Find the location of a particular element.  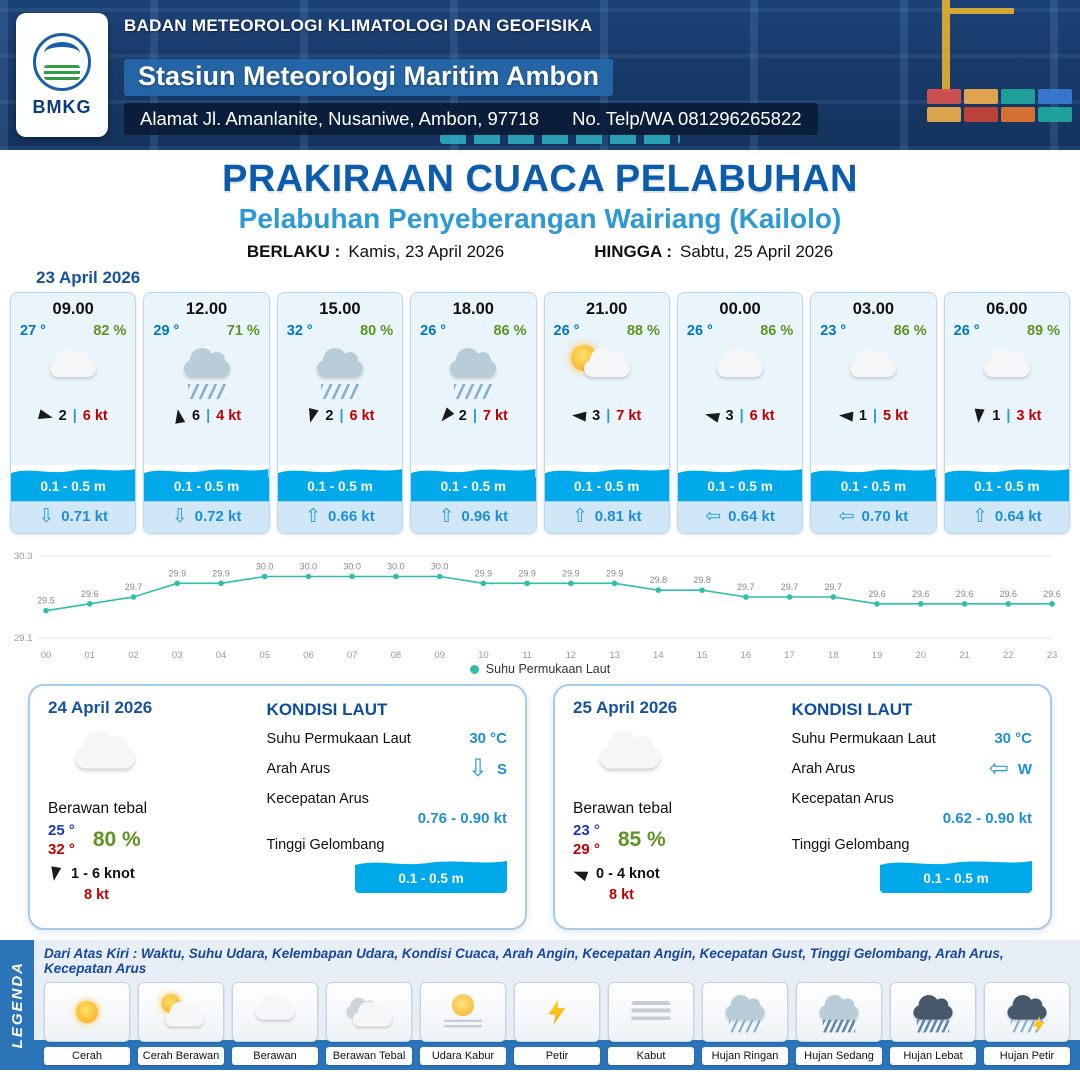

hourly-time: 21.00 is located at coordinates (607, 309).